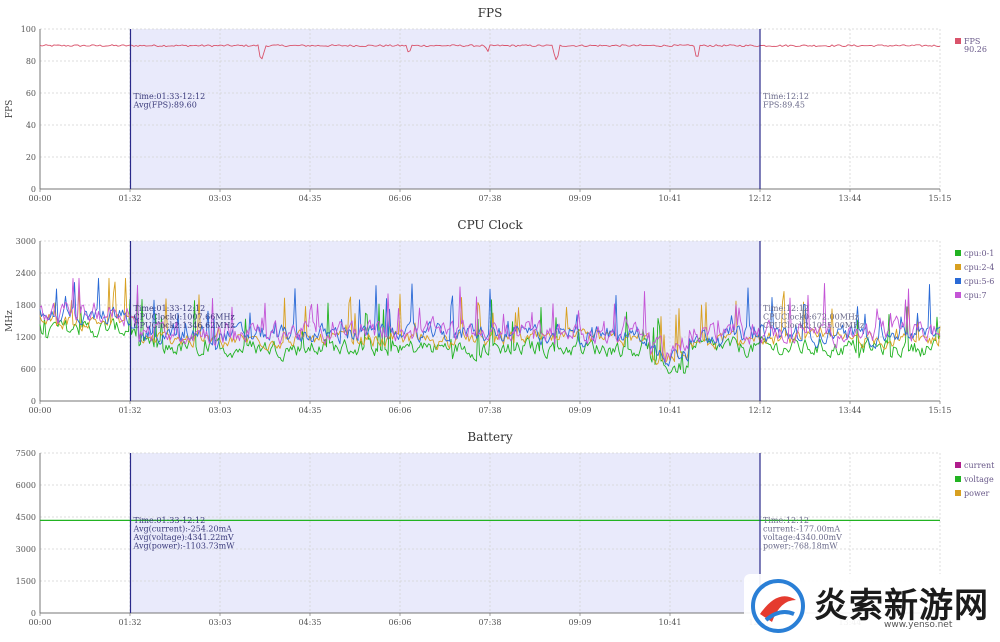 The height and width of the screenshot is (642, 1000). I want to click on watermark-icon, so click(778, 606).